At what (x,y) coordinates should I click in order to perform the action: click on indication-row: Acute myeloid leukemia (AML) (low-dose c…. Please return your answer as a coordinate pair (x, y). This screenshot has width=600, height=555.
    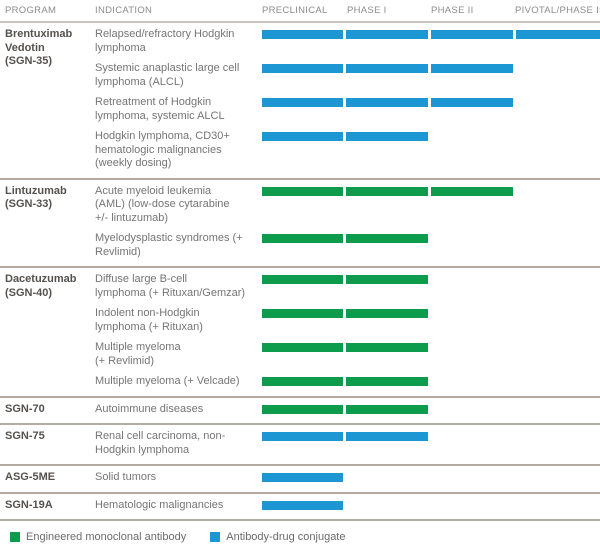
    Looking at the image, I should click on (300, 209).